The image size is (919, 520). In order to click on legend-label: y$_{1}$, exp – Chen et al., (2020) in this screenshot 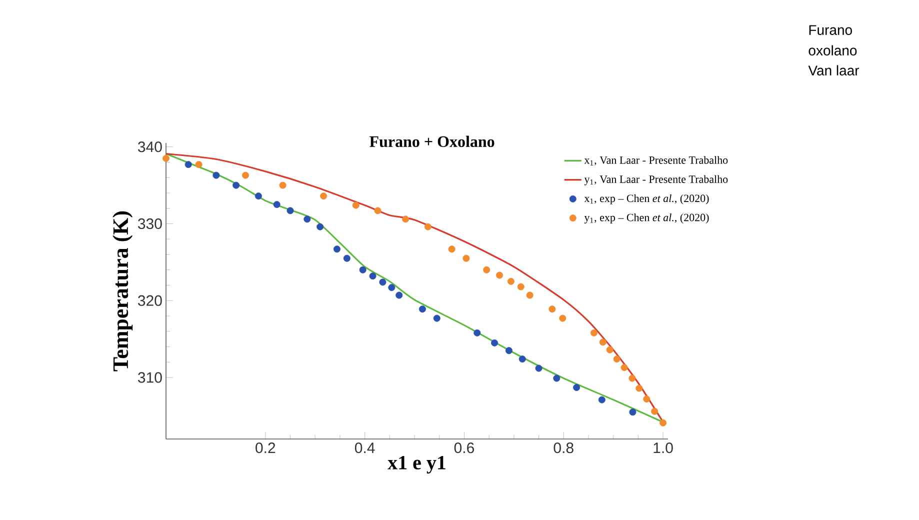, I will do `click(646, 218)`.